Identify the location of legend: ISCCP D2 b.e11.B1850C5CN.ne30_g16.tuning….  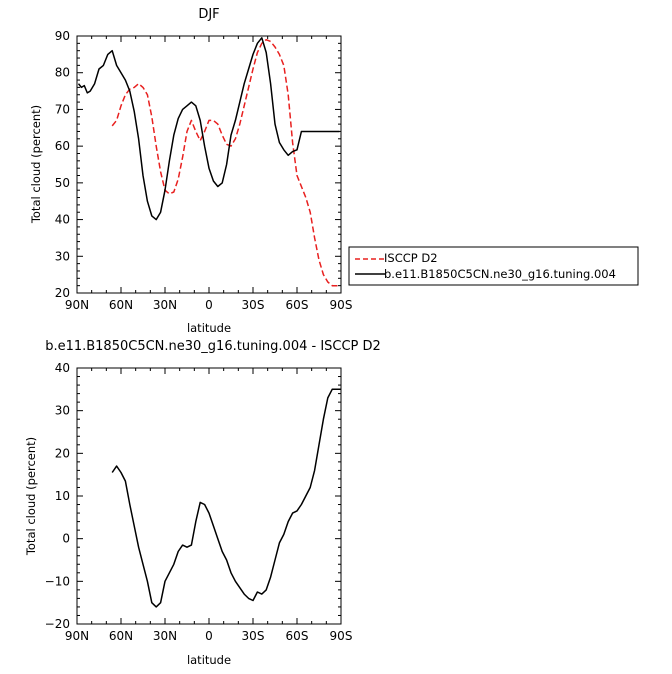
(493, 266).